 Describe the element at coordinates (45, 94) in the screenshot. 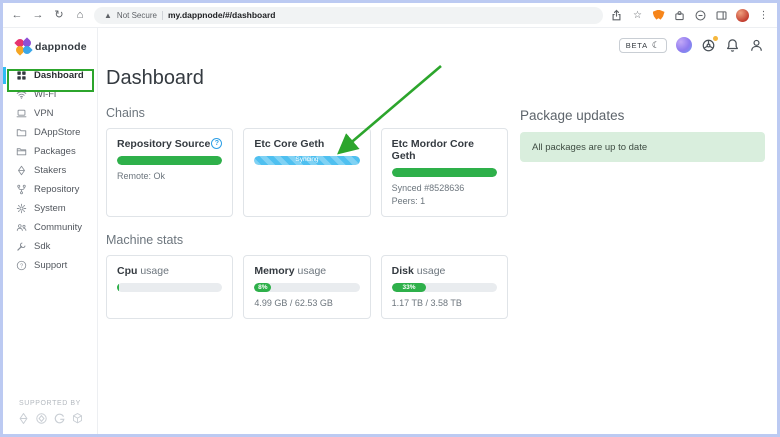

I see `sidebar-item-label: Wi-Fi` at that location.